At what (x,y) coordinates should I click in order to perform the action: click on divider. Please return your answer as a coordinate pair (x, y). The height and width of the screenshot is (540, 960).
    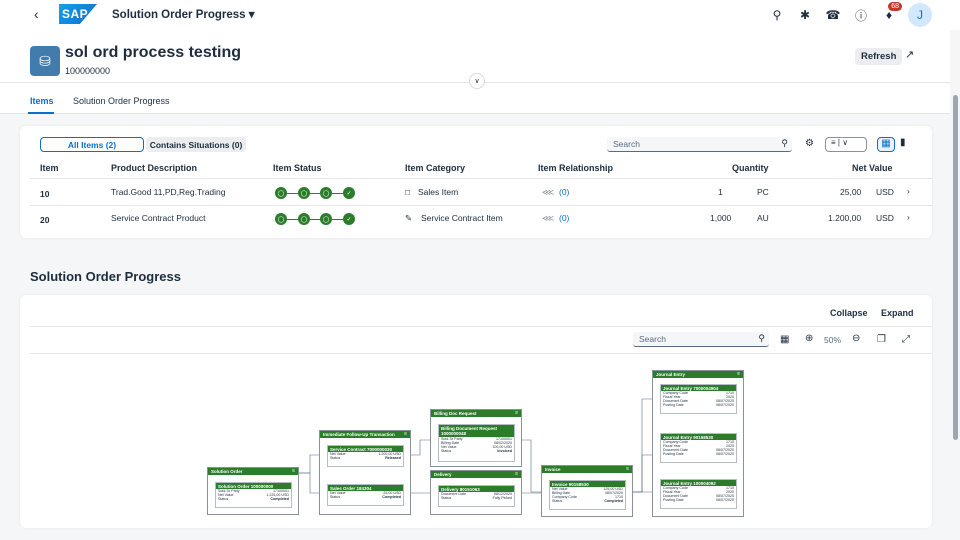
    Looking at the image, I should click on (481, 353).